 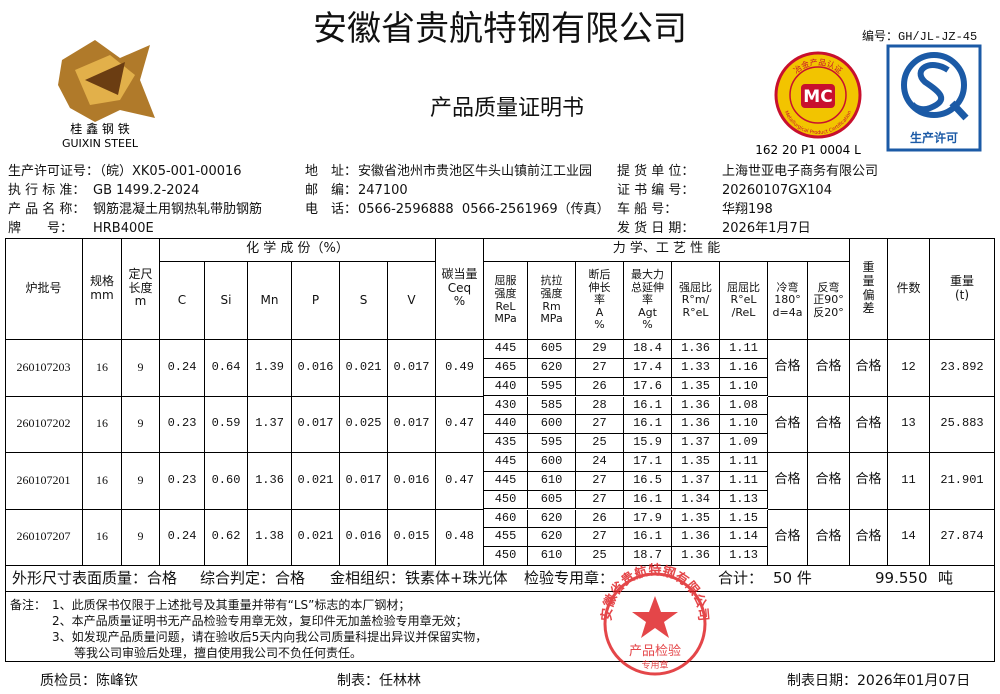 I want to click on column-header: 件数, so click(x=909, y=289).